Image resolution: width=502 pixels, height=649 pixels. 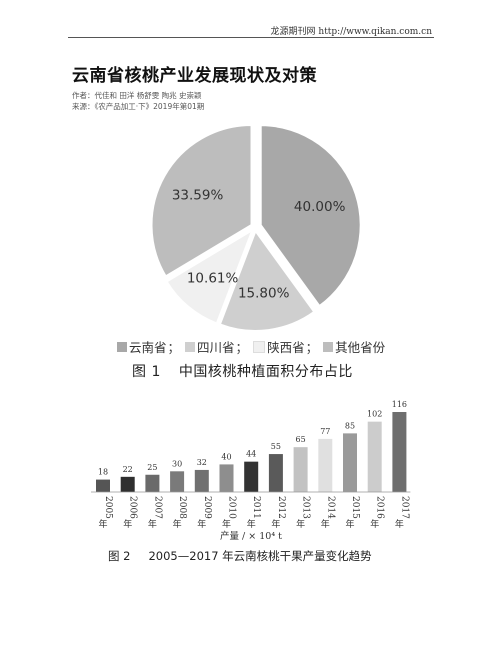 I want to click on figure1-number: 图 1, so click(x=146, y=372).